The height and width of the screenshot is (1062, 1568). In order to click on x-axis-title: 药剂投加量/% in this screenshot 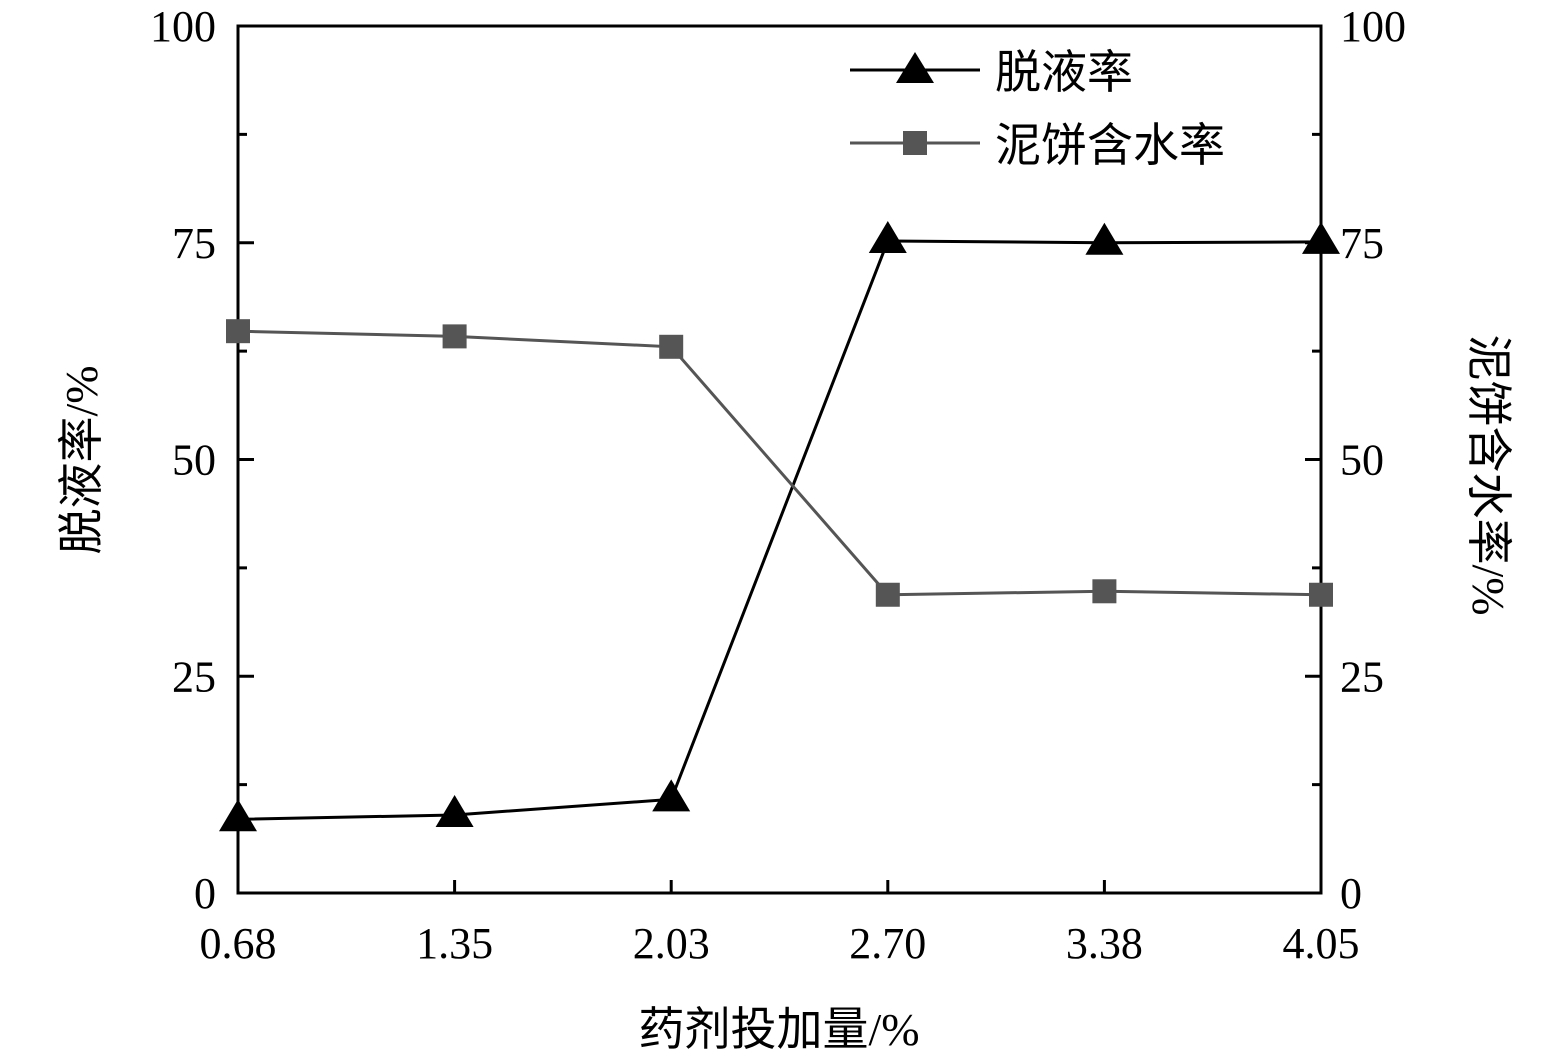, I will do `click(778, 1029)`.